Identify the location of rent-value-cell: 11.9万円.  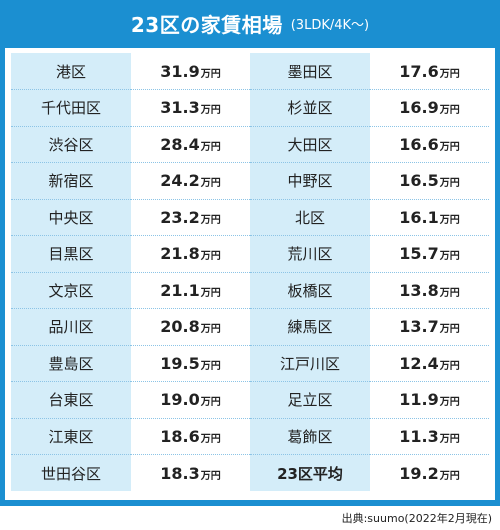
(429, 400).